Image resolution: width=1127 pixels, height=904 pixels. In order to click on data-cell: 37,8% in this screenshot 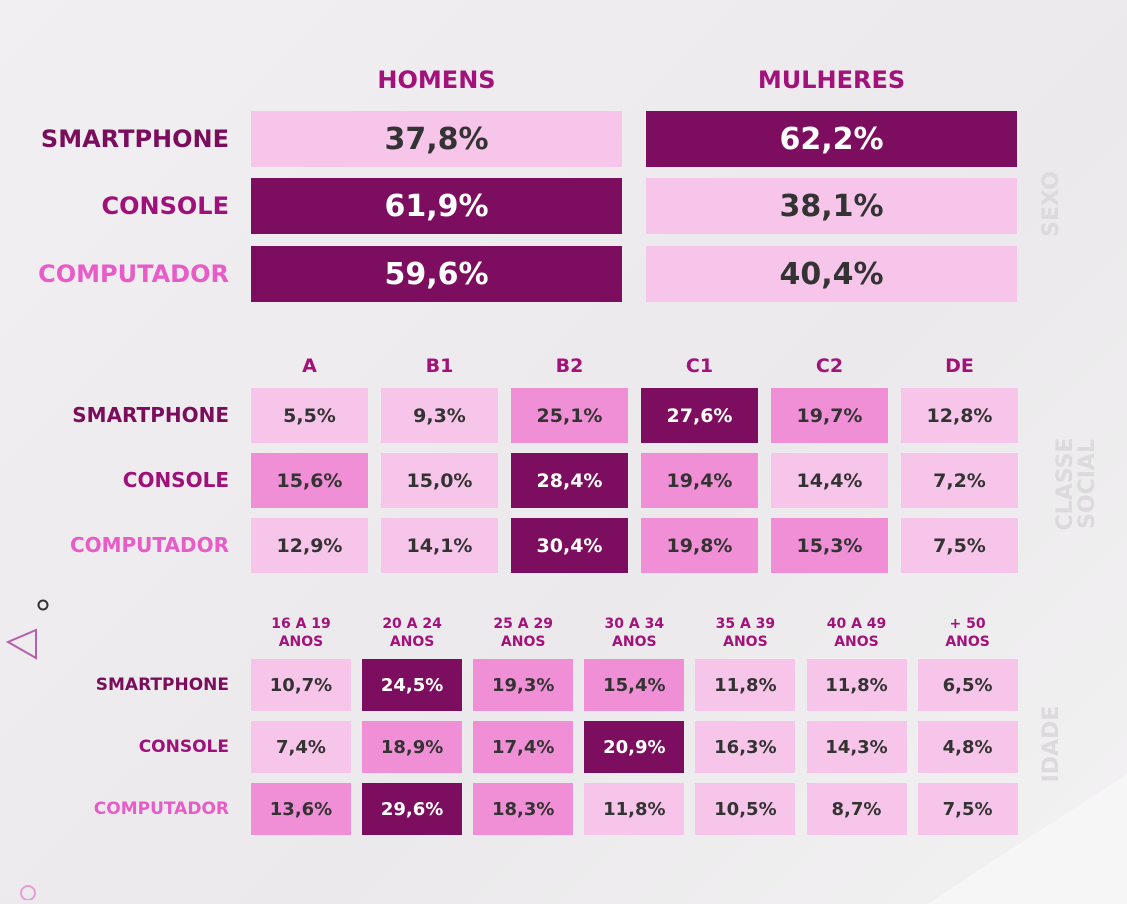, I will do `click(436, 139)`.